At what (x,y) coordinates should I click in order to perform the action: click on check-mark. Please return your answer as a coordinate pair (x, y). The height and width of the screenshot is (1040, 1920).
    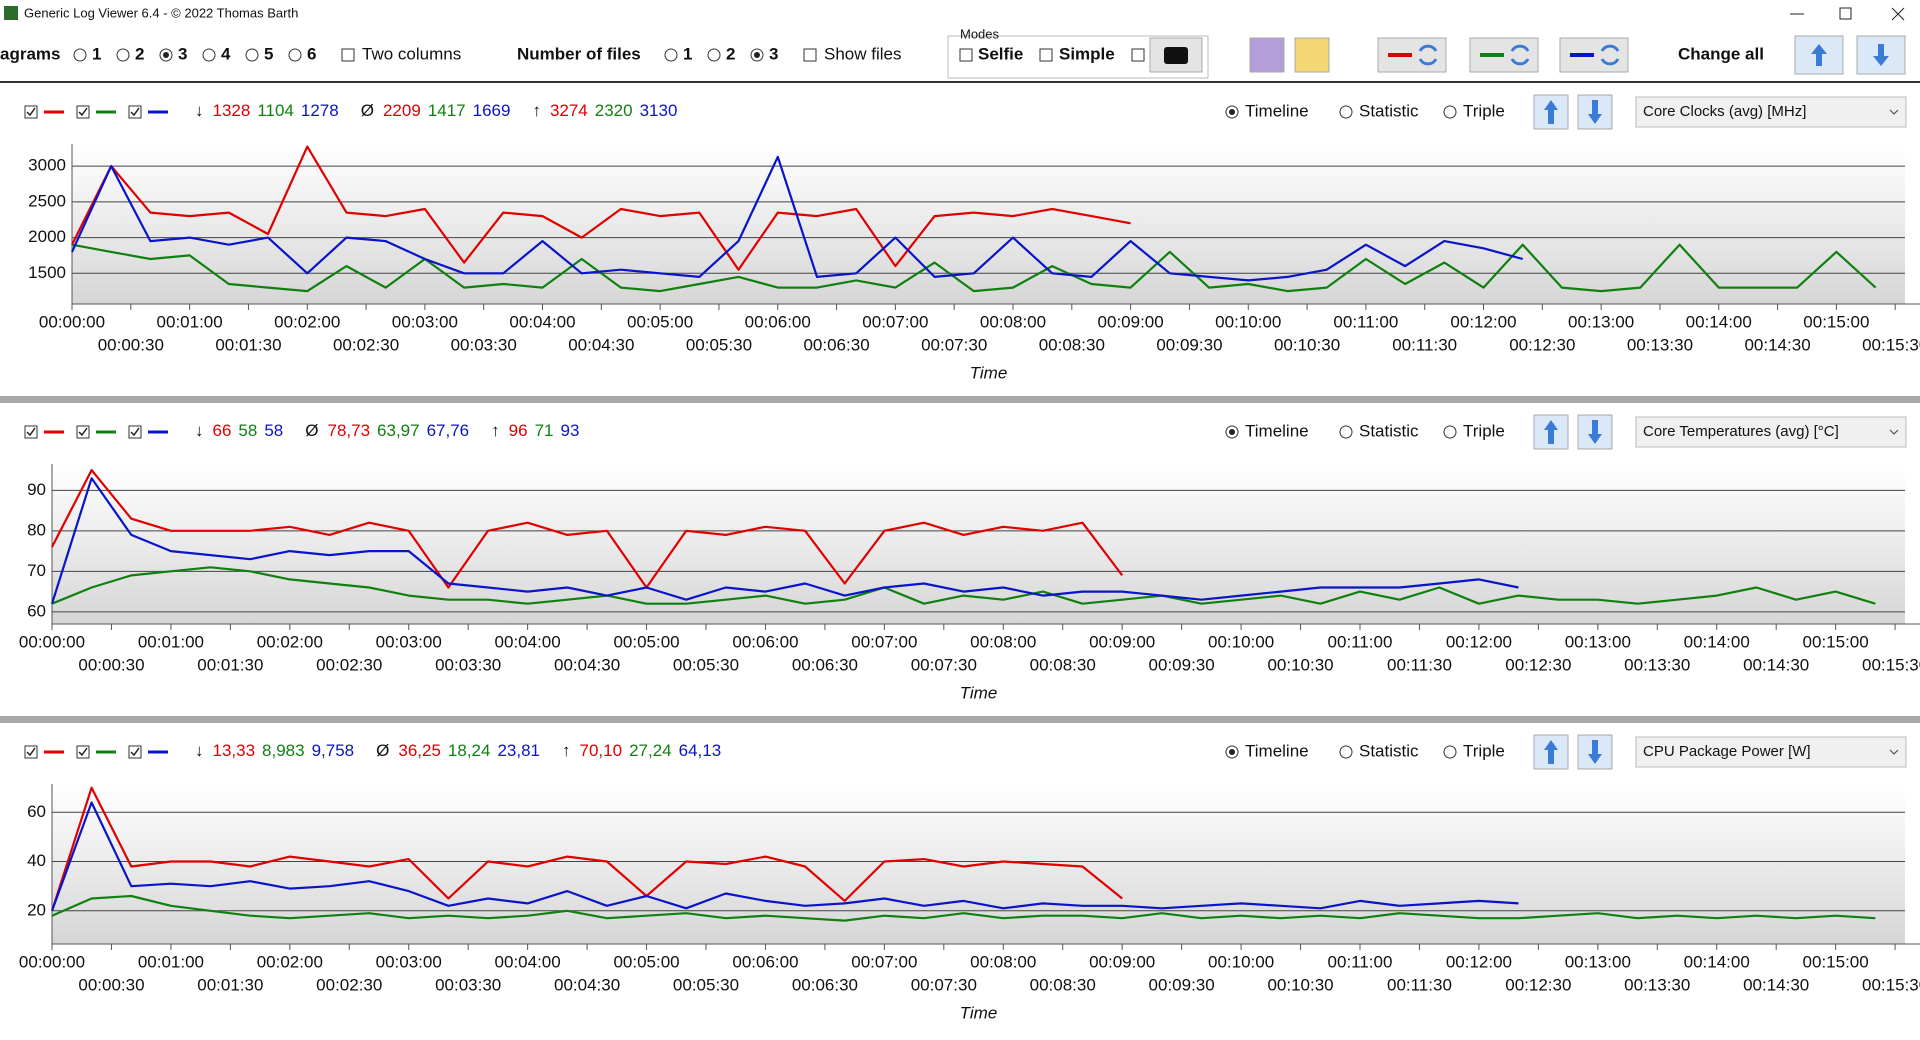
    Looking at the image, I should click on (135, 432).